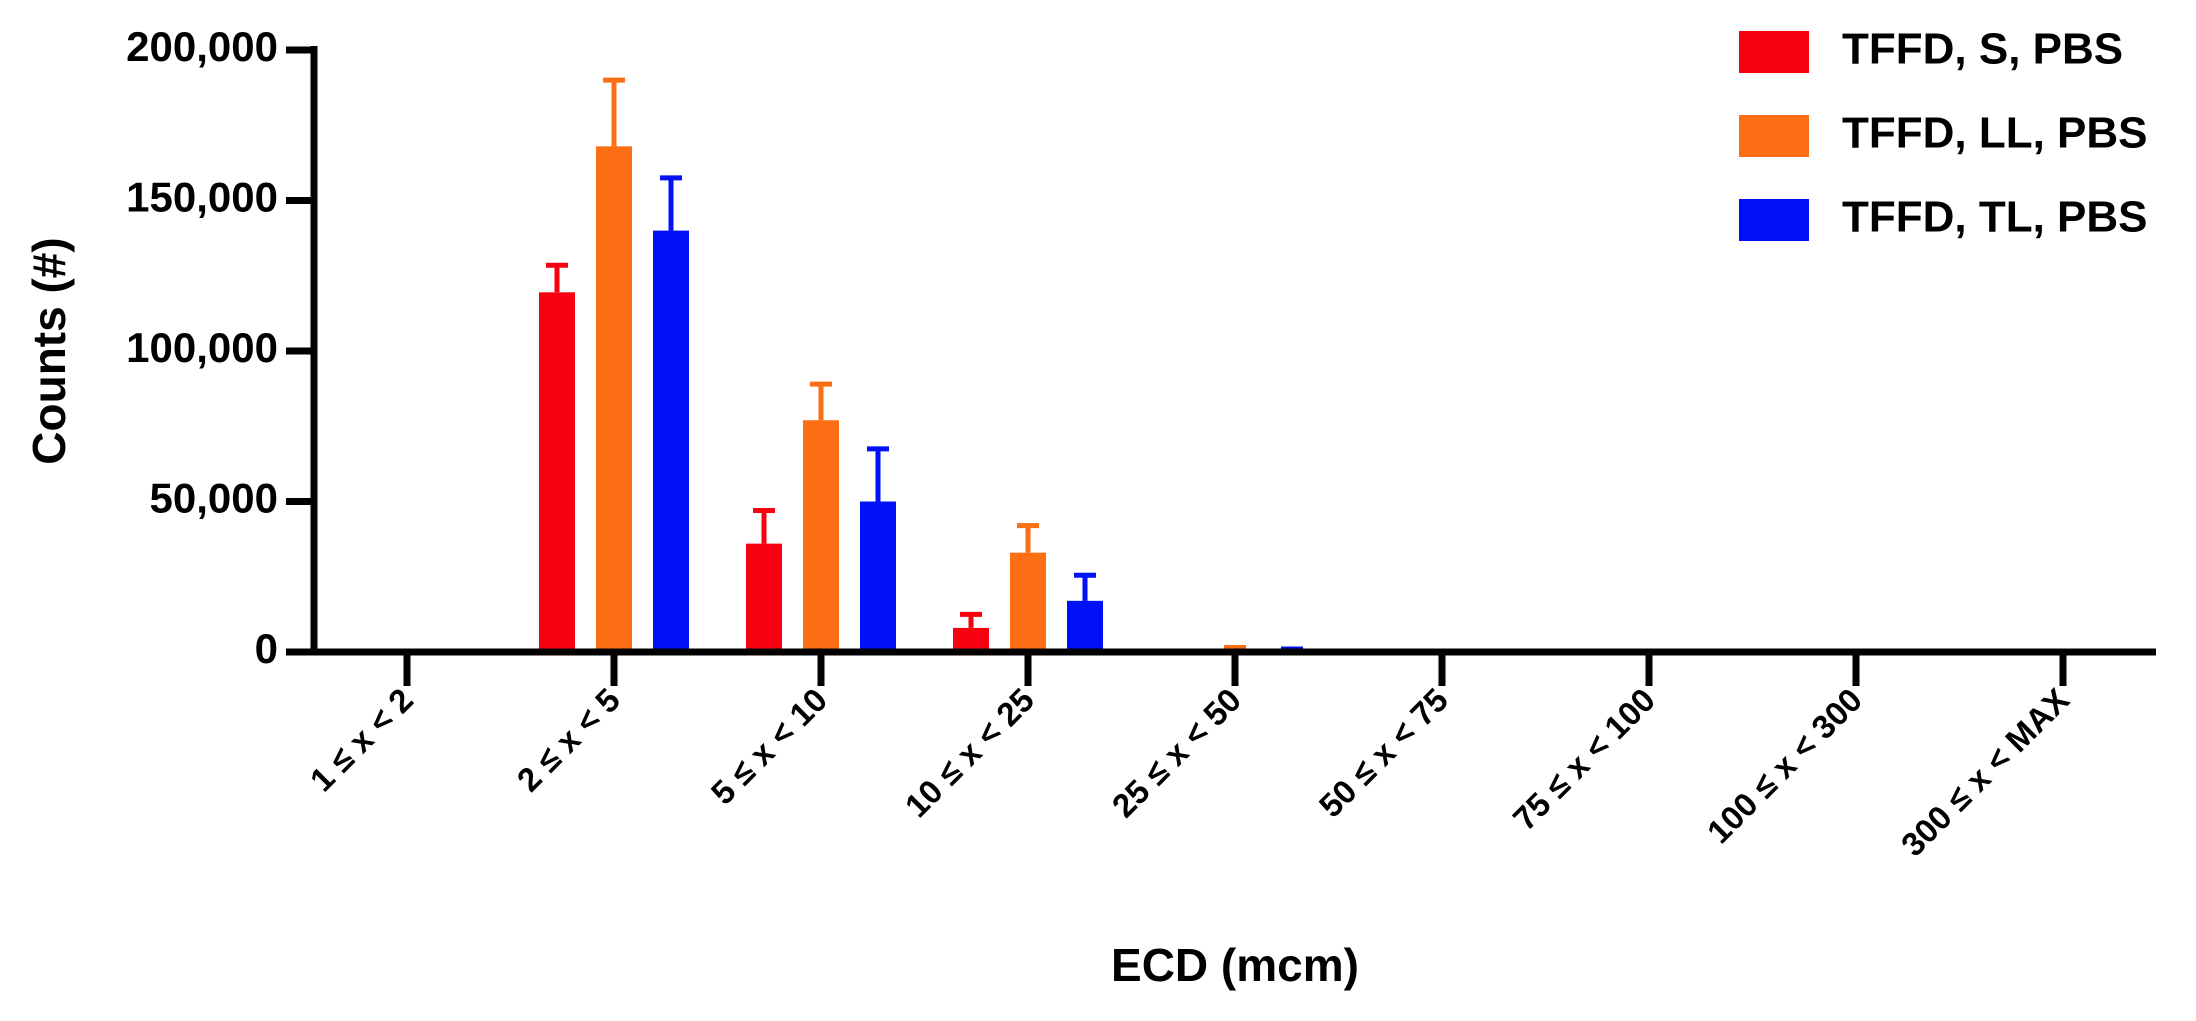 This screenshot has height=1021, width=2196. I want to click on legend-label: TFFD, S, PBS, so click(1982, 49).